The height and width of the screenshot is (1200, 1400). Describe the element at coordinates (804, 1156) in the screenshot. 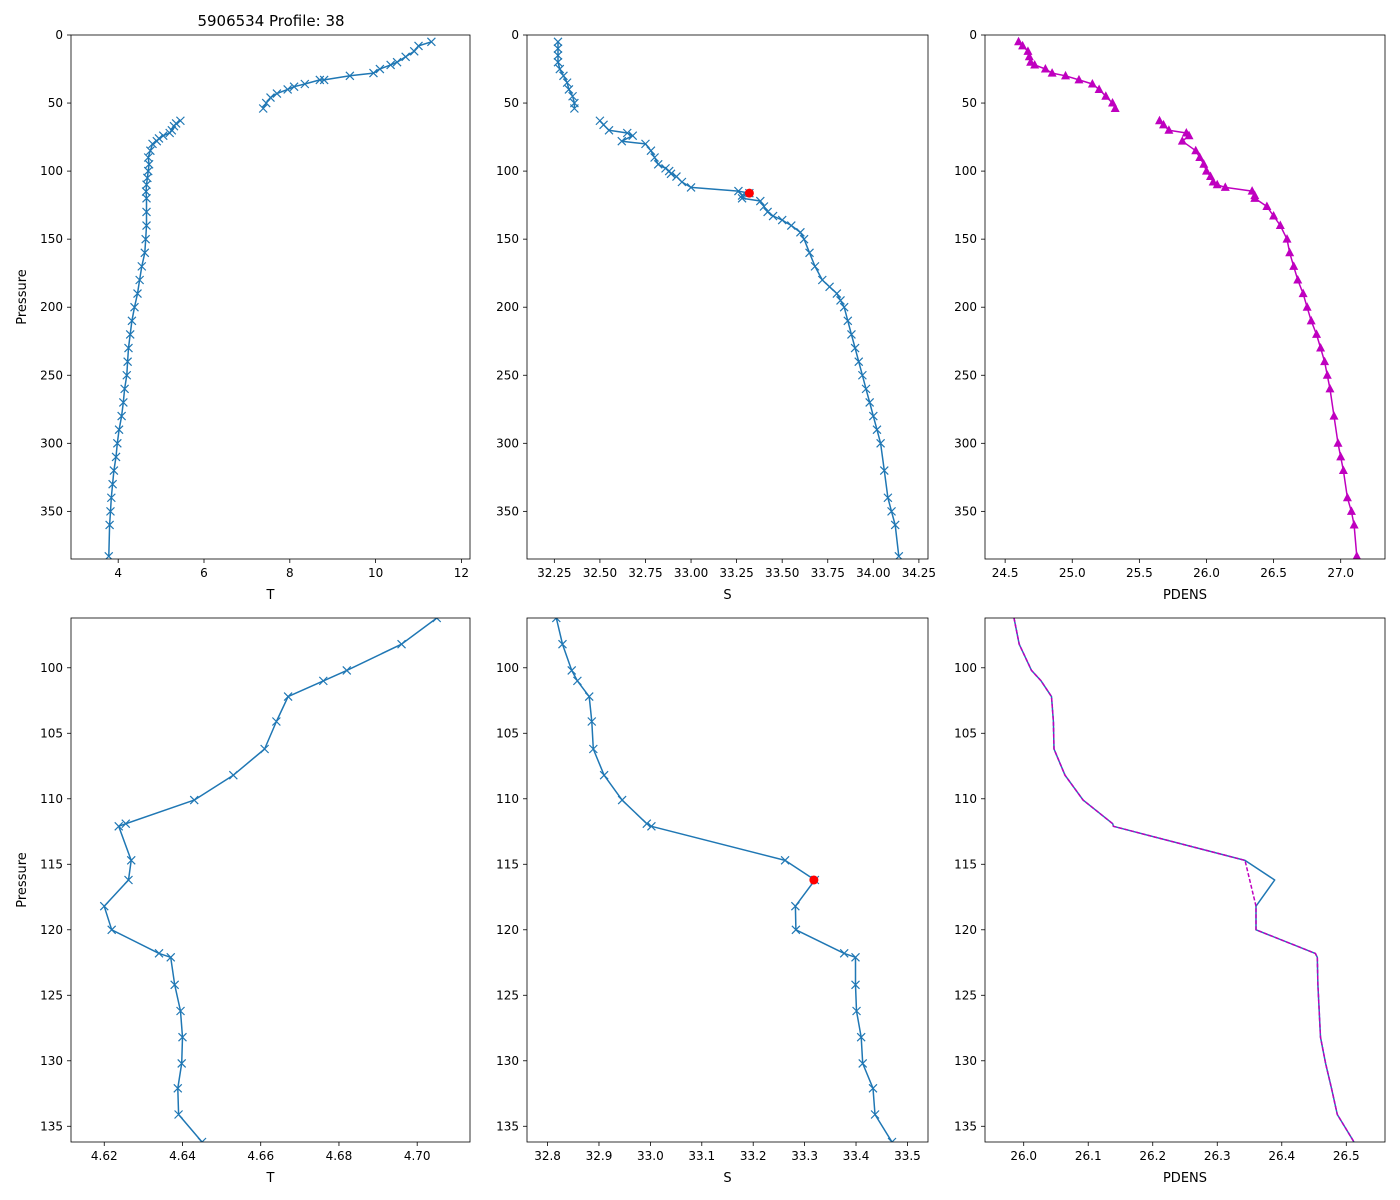

I see `x-tick-label: 33.3` at that location.